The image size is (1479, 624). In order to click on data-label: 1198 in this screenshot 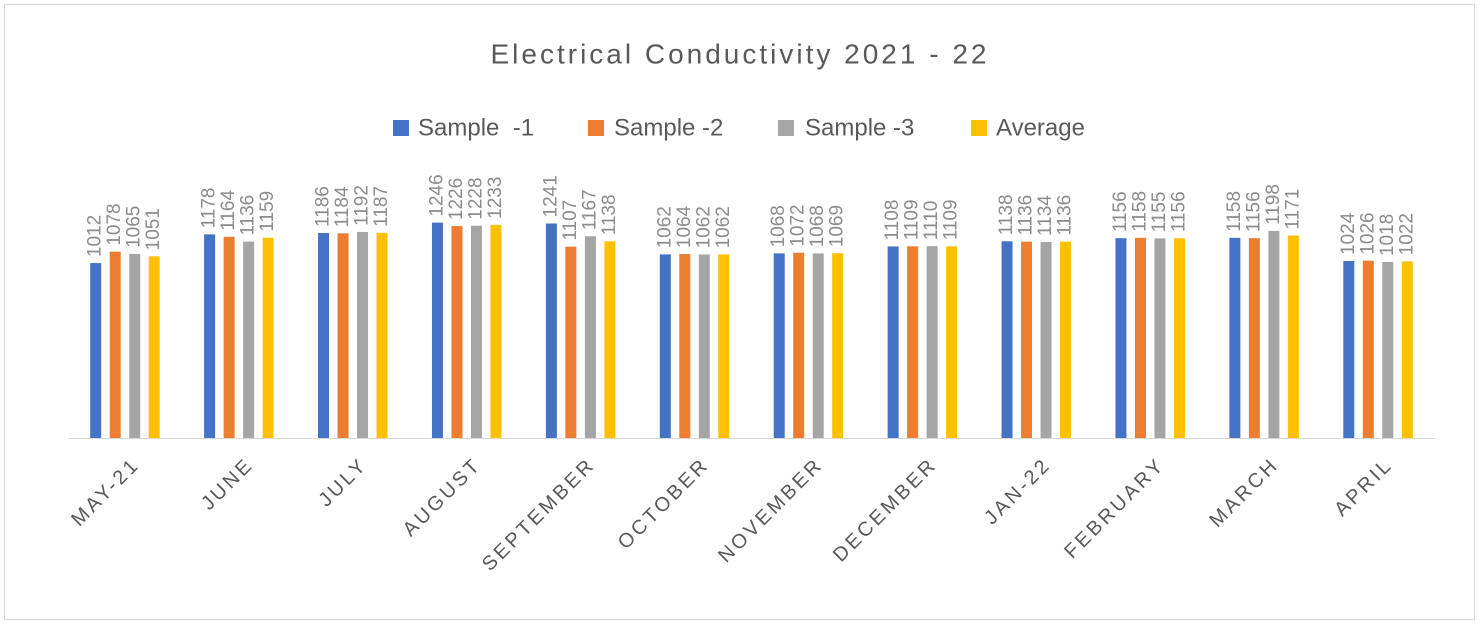, I will do `click(1273, 204)`.